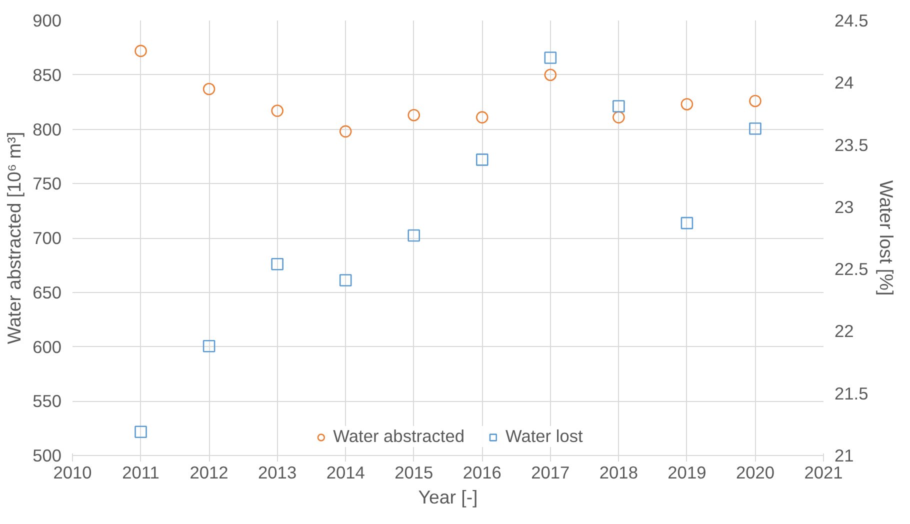 The width and height of the screenshot is (910, 524). What do you see at coordinates (755, 472) in the screenshot?
I see `x-tick-label: 2020` at bounding box center [755, 472].